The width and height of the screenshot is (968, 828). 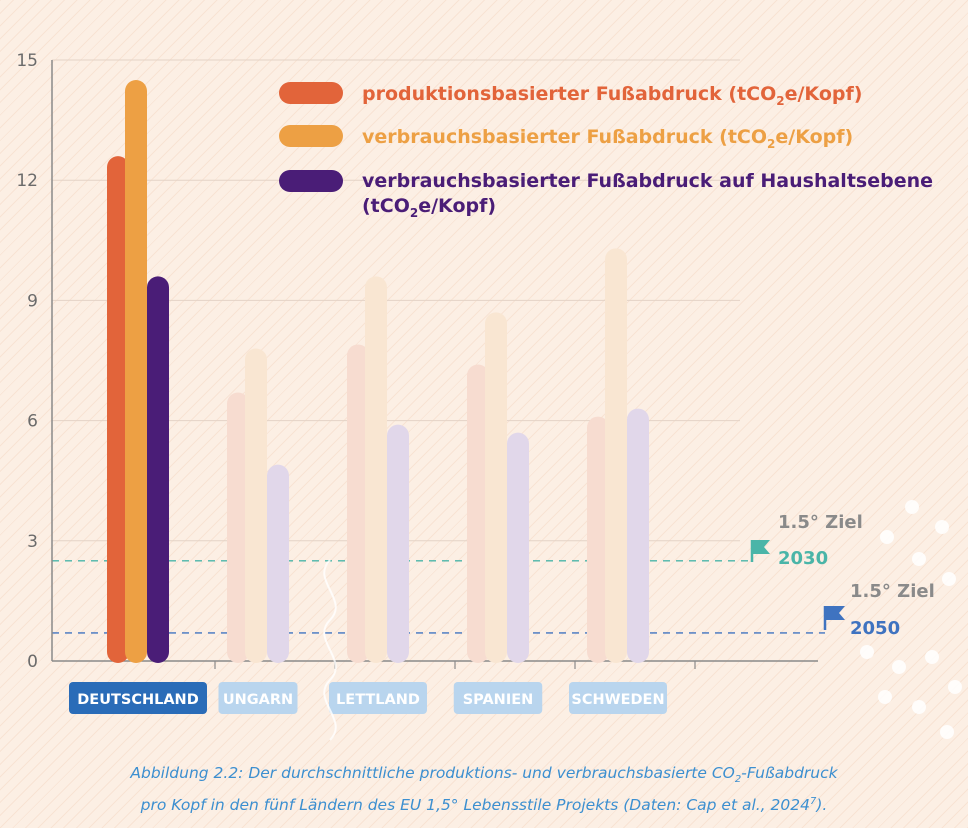 I want to click on category-label-deutschland: DEUTSCHLAND, so click(x=137, y=700).